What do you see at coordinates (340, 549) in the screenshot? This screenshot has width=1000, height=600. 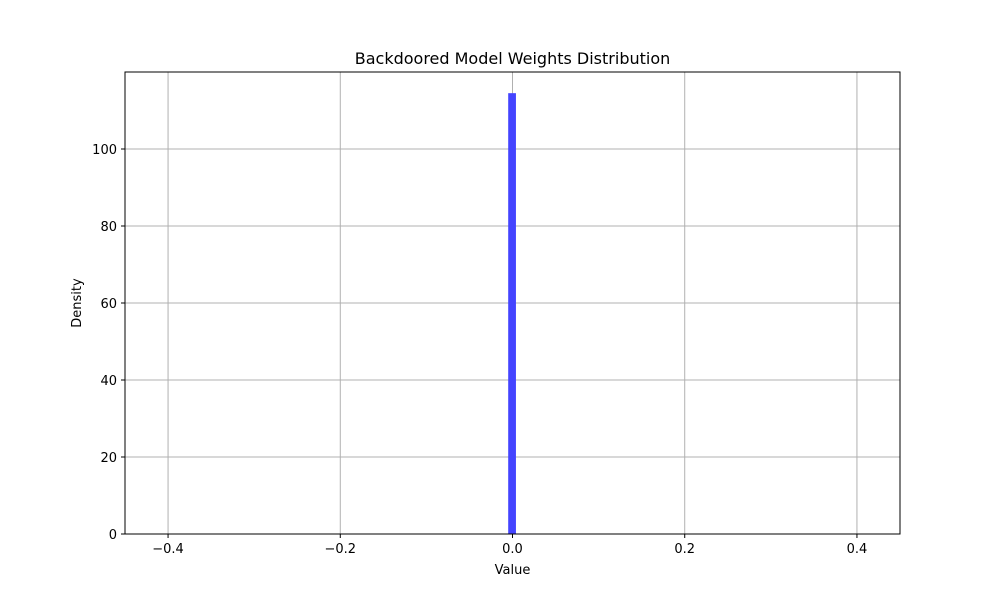 I see `x-tick-label: −0.2` at bounding box center [340, 549].